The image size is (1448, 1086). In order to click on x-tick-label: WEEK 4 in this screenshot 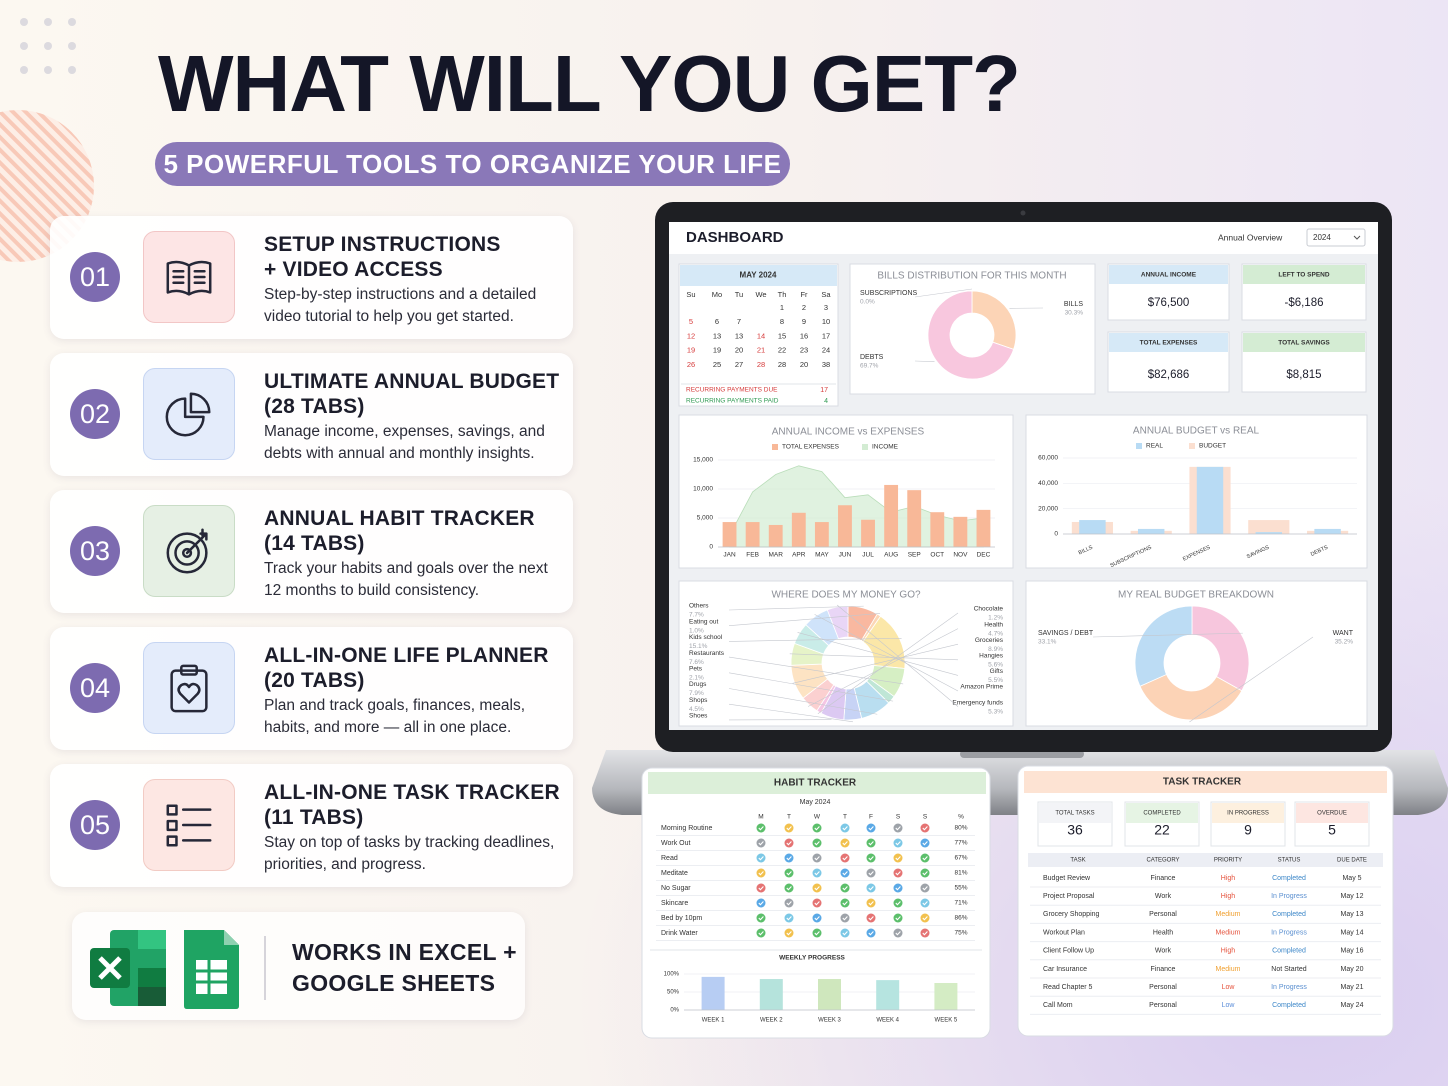, I will do `click(887, 1021)`.